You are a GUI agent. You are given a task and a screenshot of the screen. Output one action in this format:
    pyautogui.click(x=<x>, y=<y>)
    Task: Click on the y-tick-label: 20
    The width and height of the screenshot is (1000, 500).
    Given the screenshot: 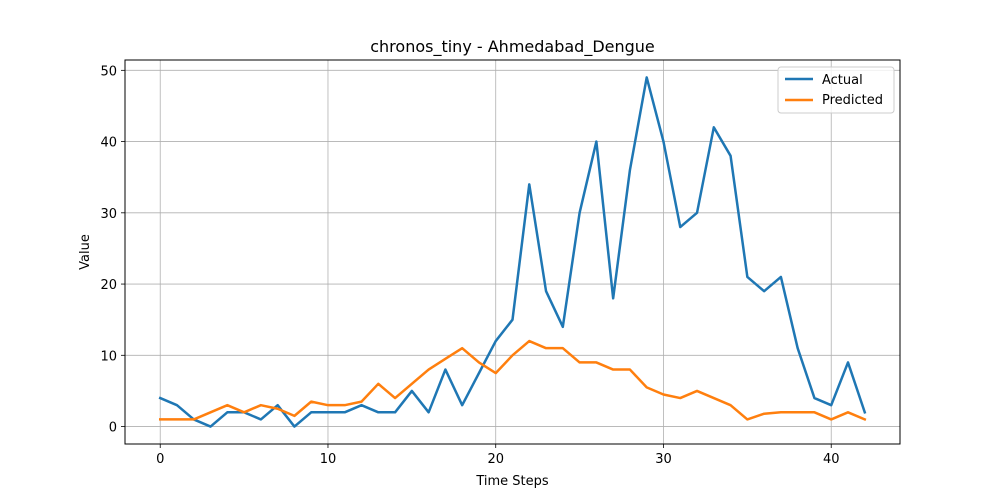 What is the action you would take?
    pyautogui.click(x=108, y=285)
    